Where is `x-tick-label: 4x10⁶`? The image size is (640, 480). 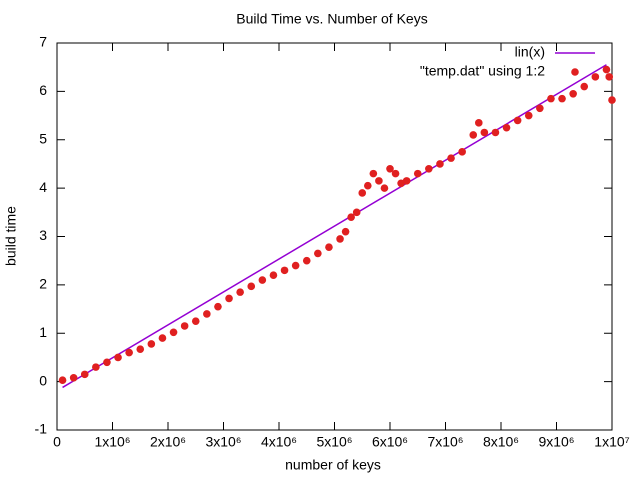
x-tick-label: 4x10⁶ is located at coordinates (279, 442).